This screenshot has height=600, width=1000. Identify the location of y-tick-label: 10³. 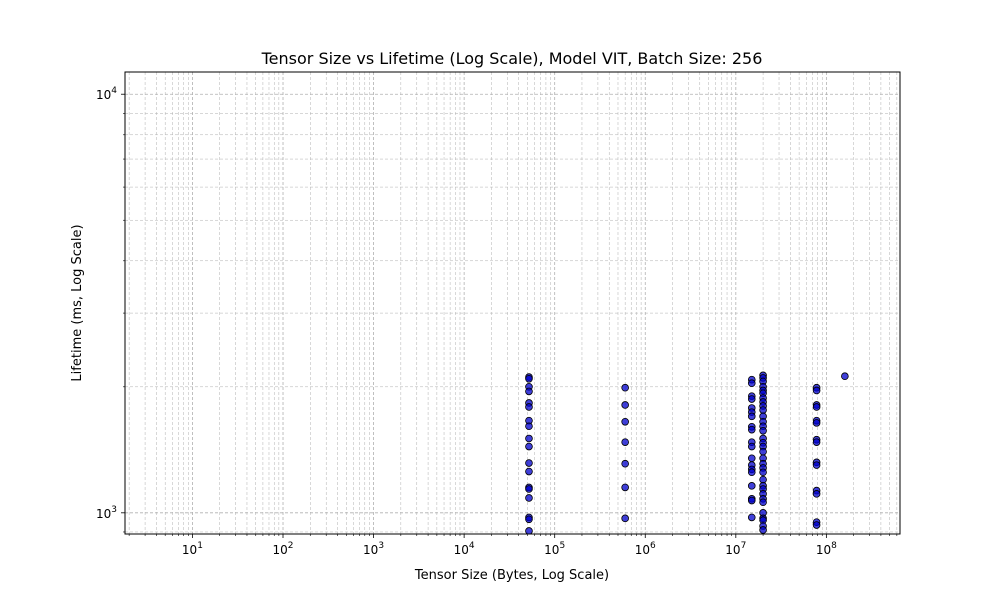
(106, 513).